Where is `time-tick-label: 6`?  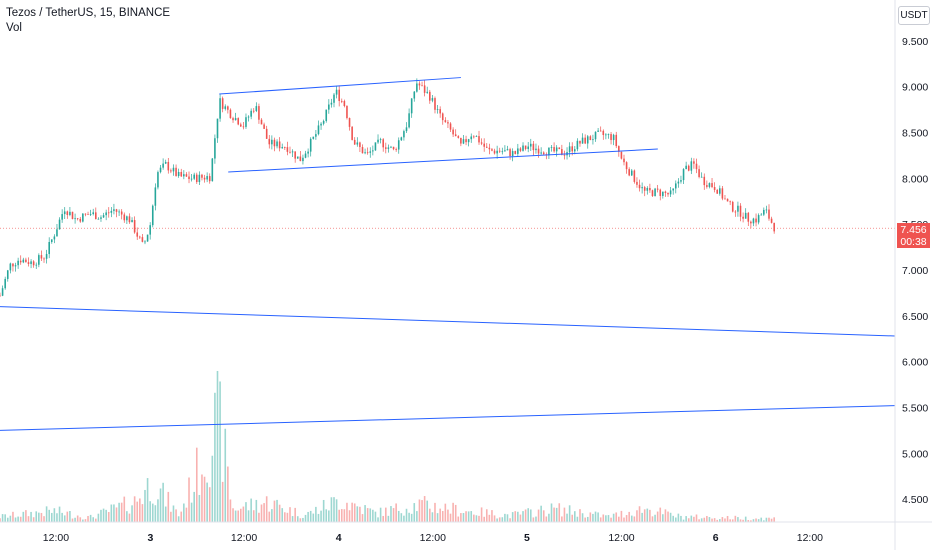
time-tick-label: 6 is located at coordinates (716, 538).